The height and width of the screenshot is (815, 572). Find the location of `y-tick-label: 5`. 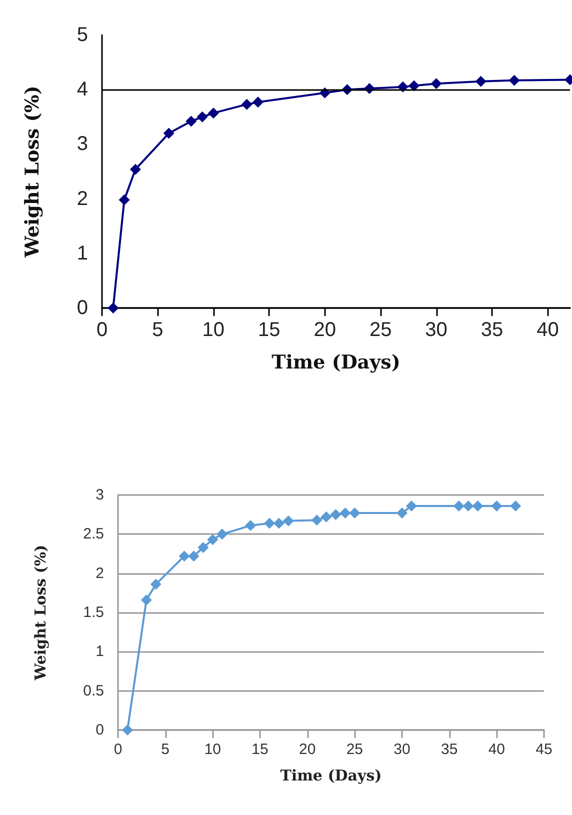

y-tick-label: 5 is located at coordinates (82, 35).